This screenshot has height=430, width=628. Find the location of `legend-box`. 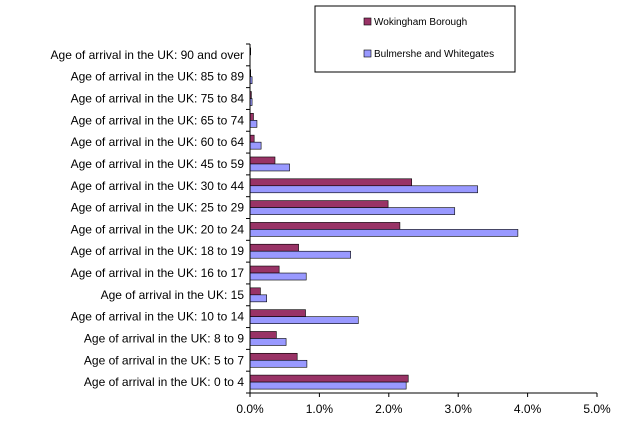

legend-box is located at coordinates (415, 39).